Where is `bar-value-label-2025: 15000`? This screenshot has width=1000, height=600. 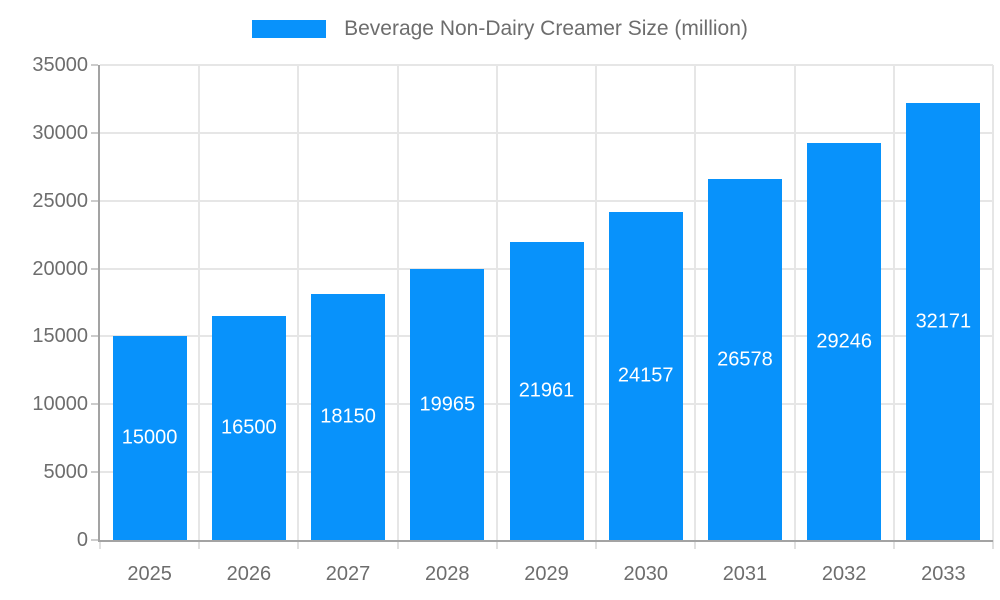 bar-value-label-2025: 15000 is located at coordinates (149, 437).